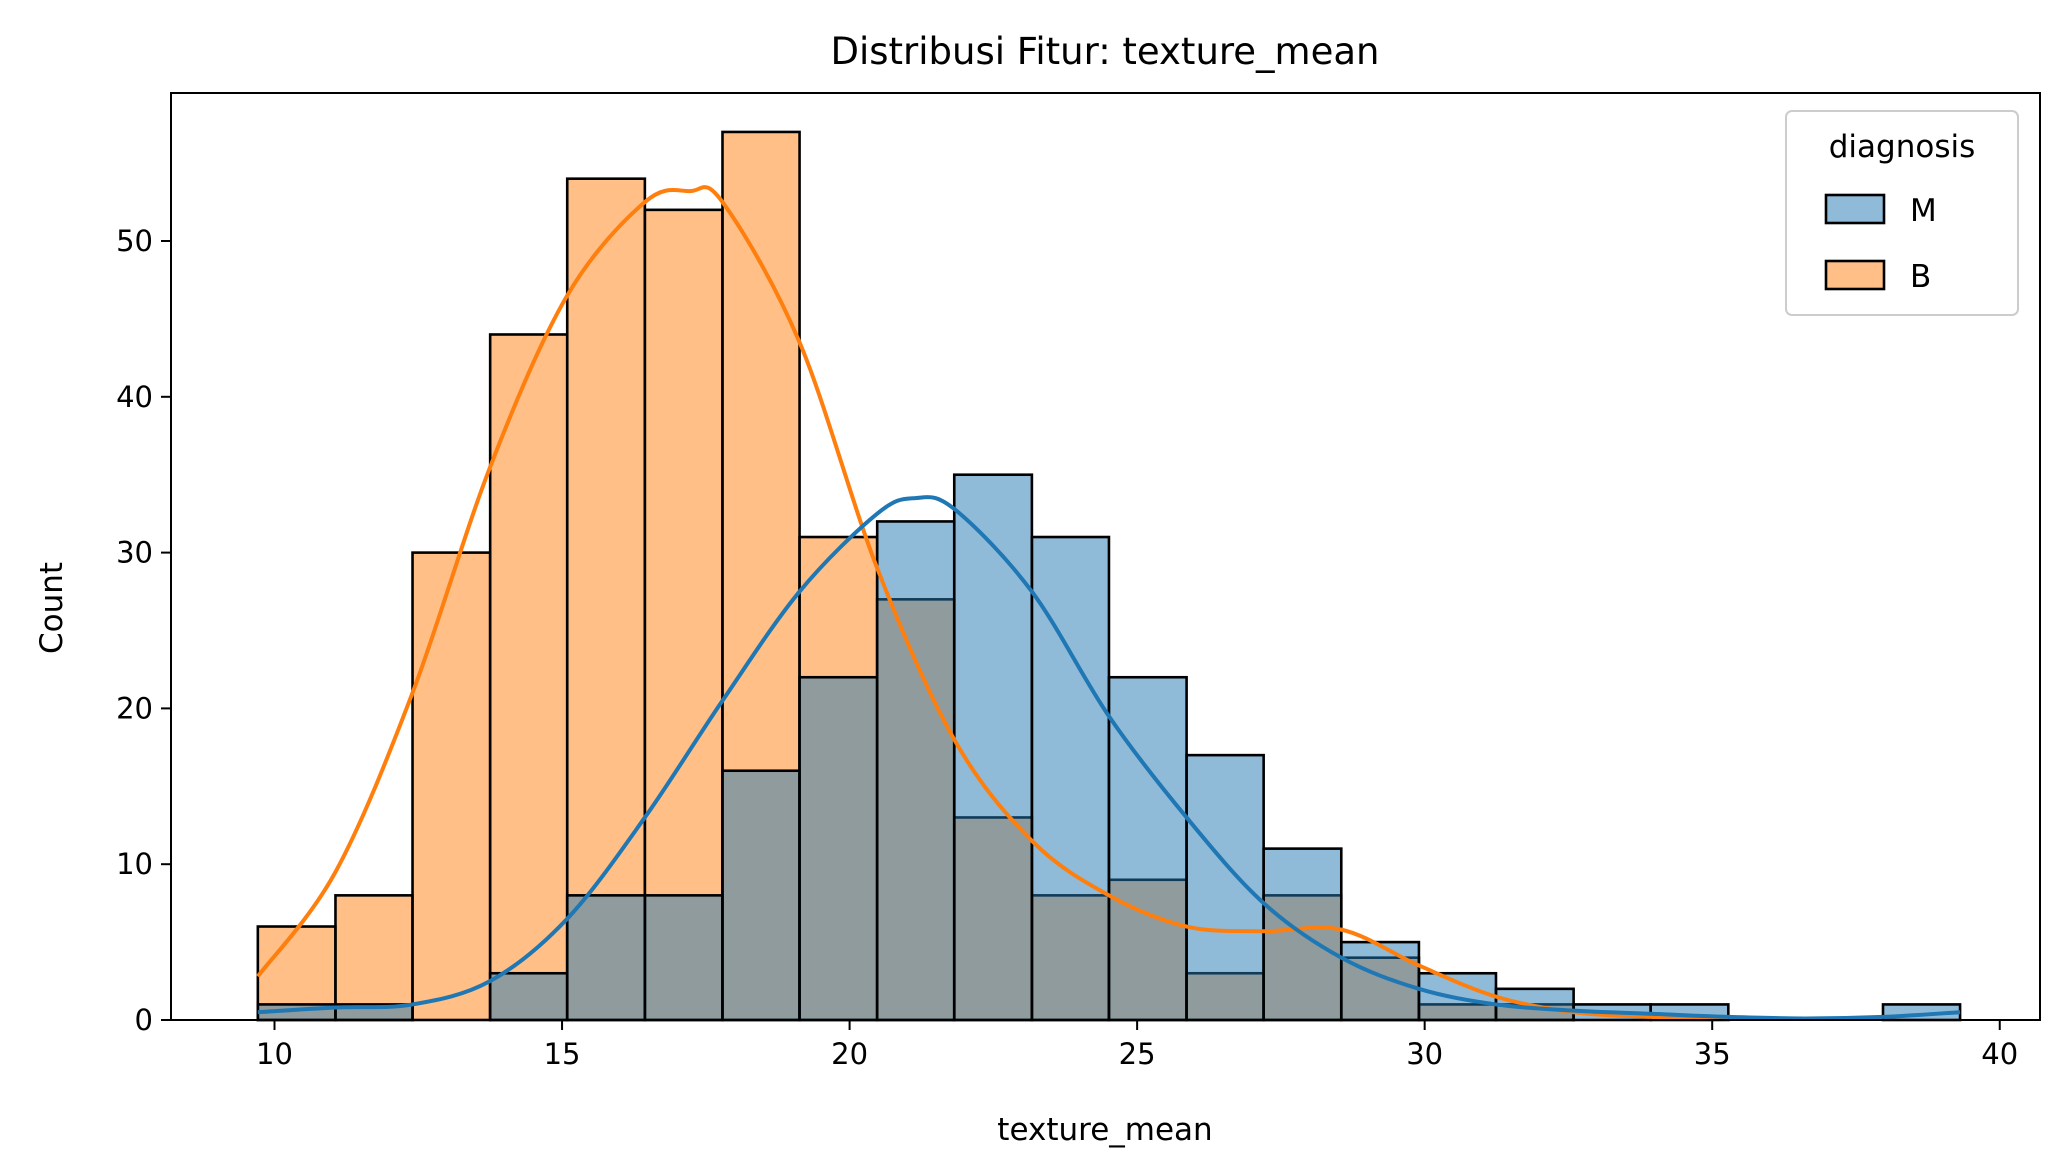 This screenshot has height=1176, width=2060. Describe the element at coordinates (1902, 213) in the screenshot. I see `legend: diagnosis MB` at that location.